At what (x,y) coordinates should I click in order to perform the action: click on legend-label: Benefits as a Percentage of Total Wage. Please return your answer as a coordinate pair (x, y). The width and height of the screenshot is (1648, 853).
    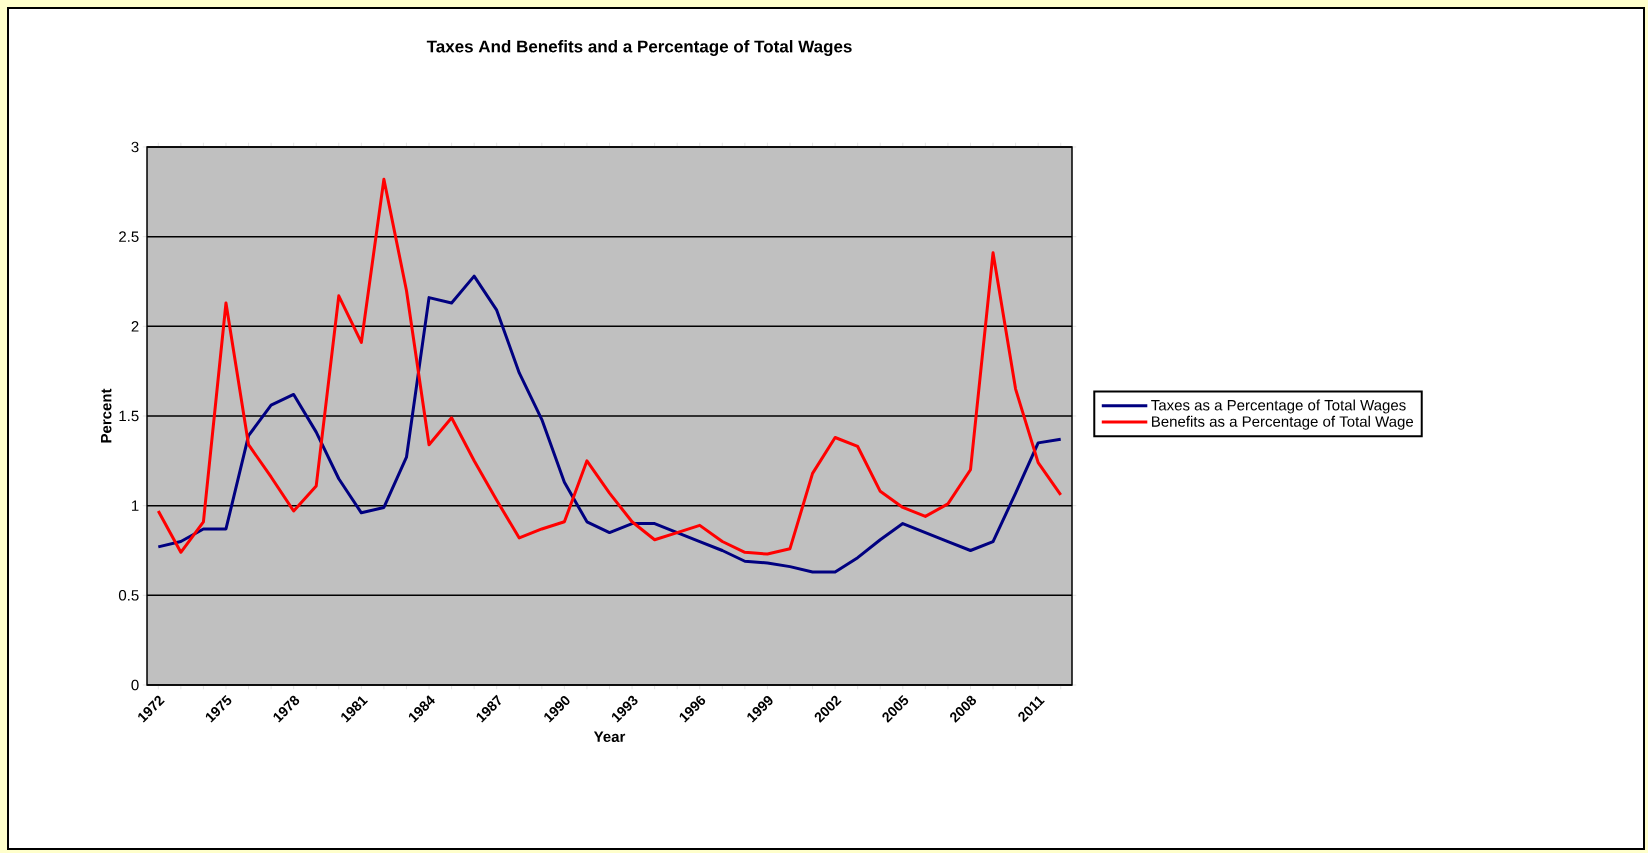
    Looking at the image, I should click on (1283, 422).